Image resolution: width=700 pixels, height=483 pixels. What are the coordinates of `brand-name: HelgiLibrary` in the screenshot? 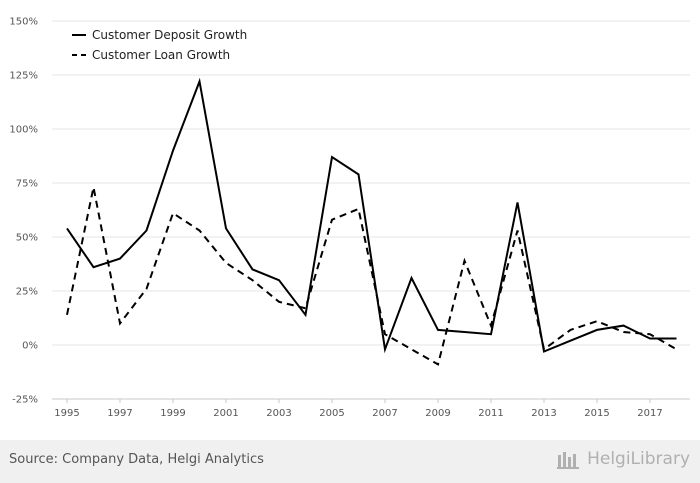 It's located at (638, 459).